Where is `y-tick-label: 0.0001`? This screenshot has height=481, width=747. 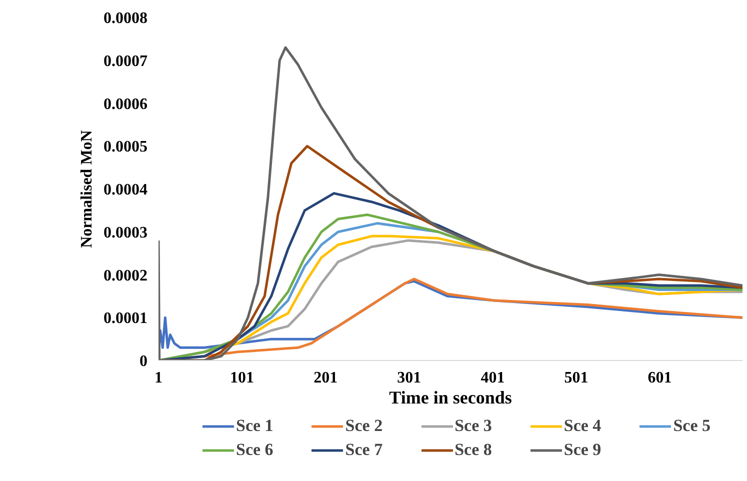
y-tick-label: 0.0001 is located at coordinates (126, 319).